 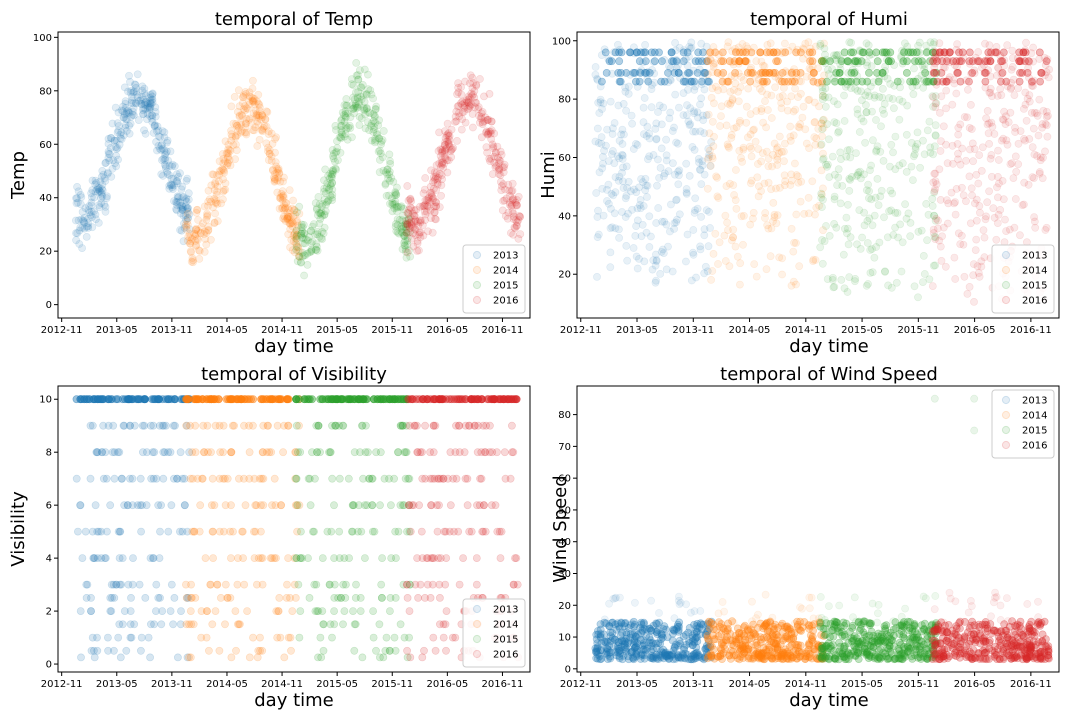 What do you see at coordinates (1031, 330) in the screenshot?
I see `x-tick-label: 2016-11` at bounding box center [1031, 330].